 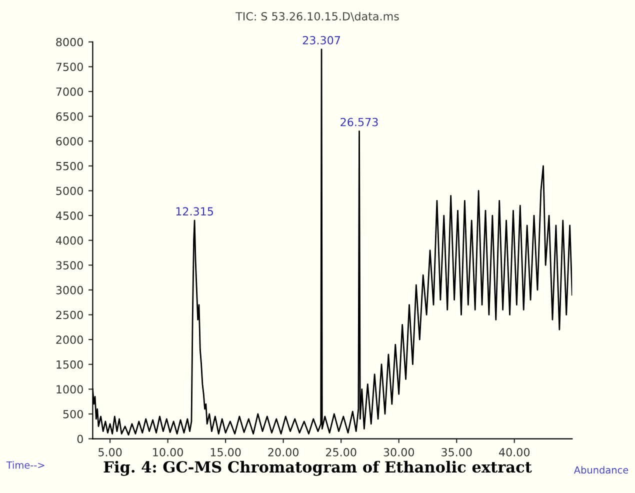 I want to click on y-tick-label: 3000, so click(x=69, y=290).